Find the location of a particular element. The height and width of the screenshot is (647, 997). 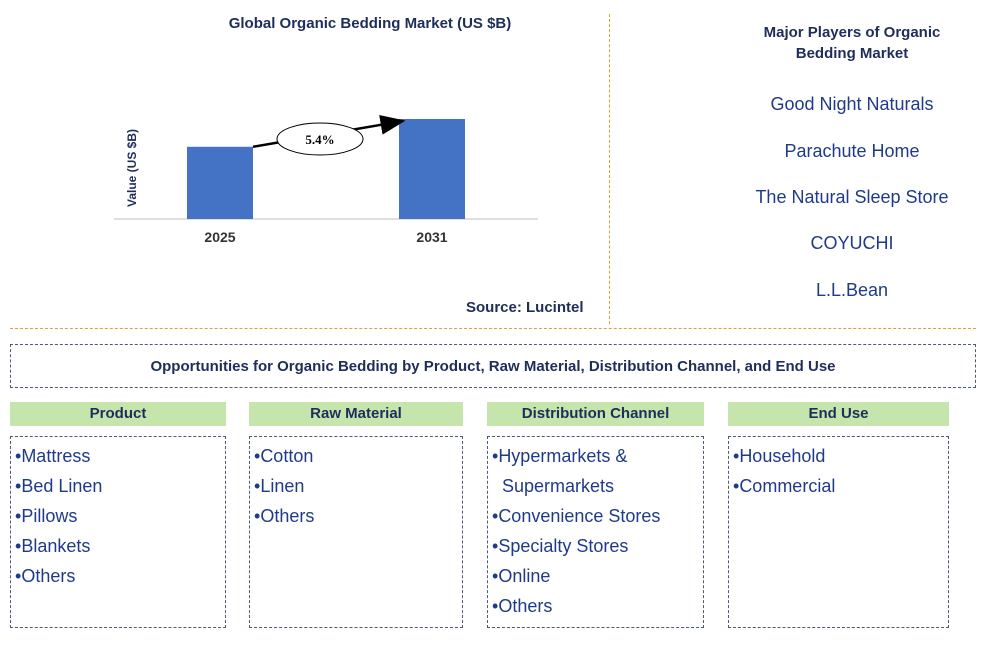

list-item: Convenience Stores is located at coordinates (597, 516).